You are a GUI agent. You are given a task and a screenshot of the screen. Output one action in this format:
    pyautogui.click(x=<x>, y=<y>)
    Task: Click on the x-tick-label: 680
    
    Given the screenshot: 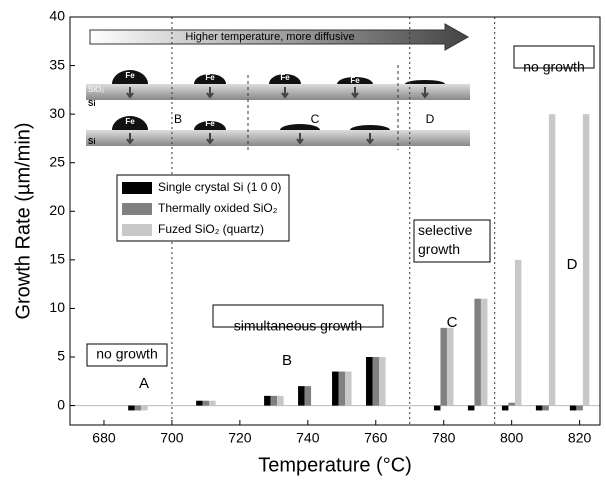 What is the action you would take?
    pyautogui.click(x=104, y=438)
    